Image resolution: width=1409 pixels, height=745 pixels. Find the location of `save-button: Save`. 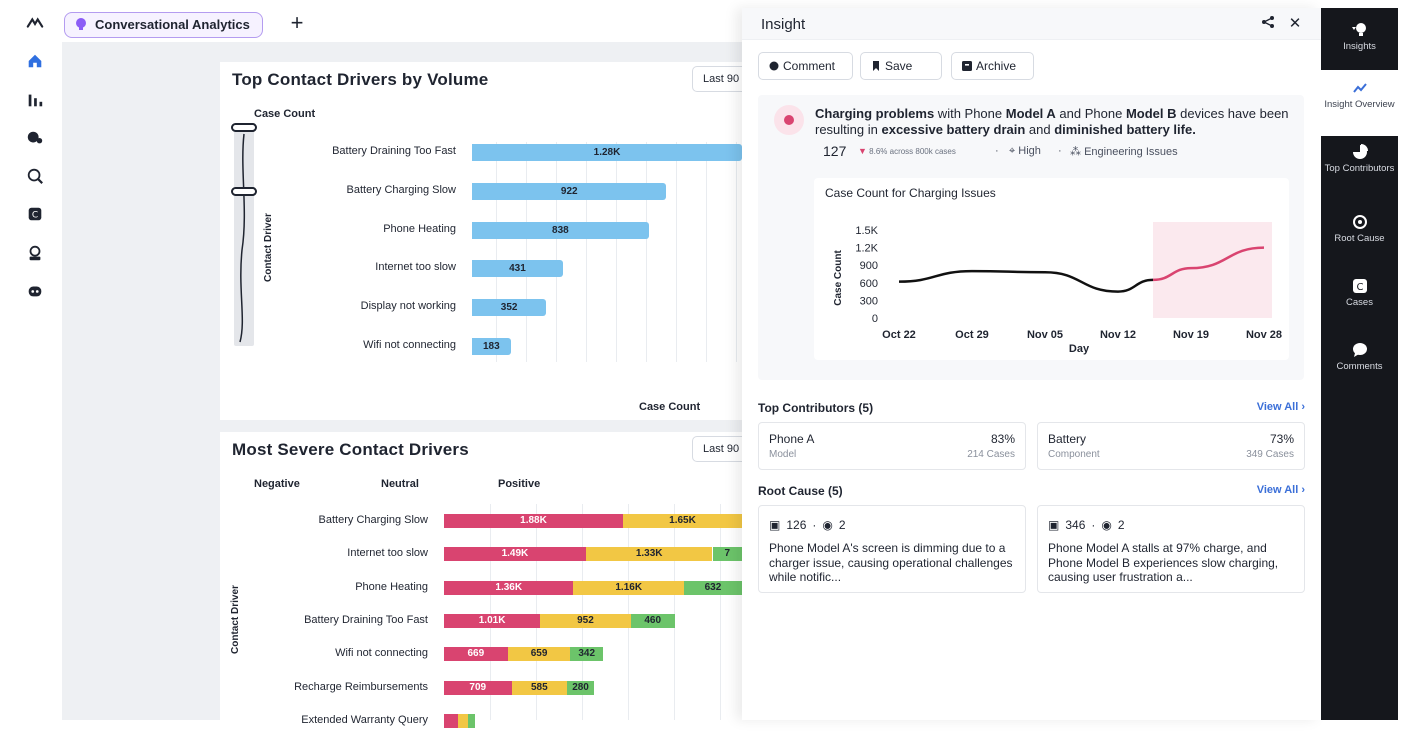

save-button: Save is located at coordinates (901, 66).